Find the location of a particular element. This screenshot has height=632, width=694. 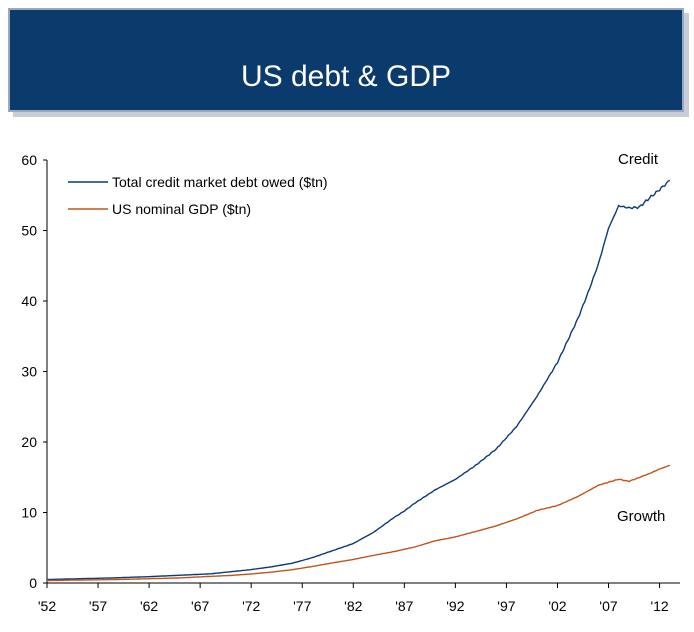

x-tick-label: '07 is located at coordinates (608, 606).